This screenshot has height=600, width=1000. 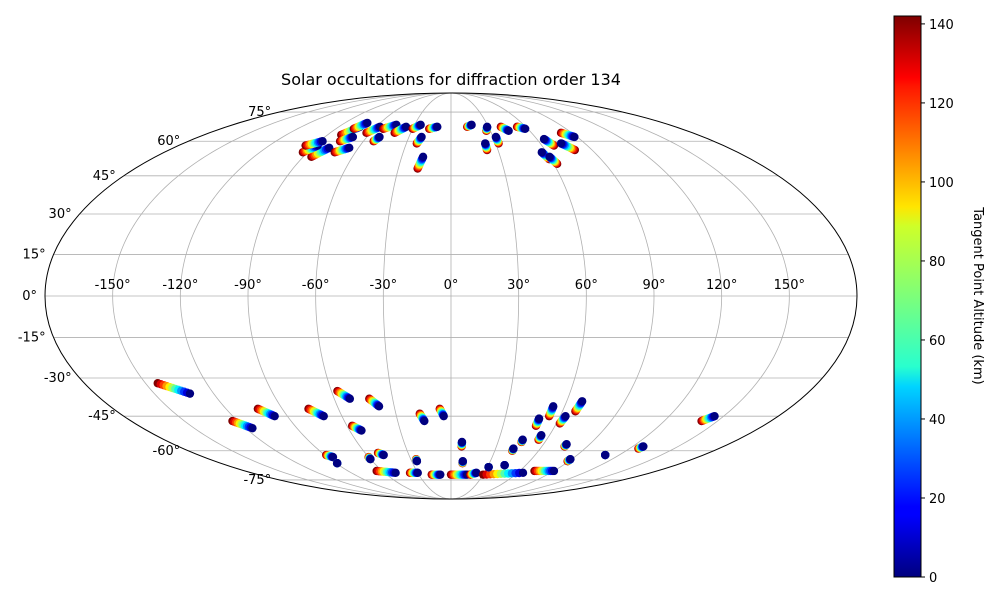 What do you see at coordinates (789, 285) in the screenshot?
I see `longitude-tick-label: 150°` at bounding box center [789, 285].